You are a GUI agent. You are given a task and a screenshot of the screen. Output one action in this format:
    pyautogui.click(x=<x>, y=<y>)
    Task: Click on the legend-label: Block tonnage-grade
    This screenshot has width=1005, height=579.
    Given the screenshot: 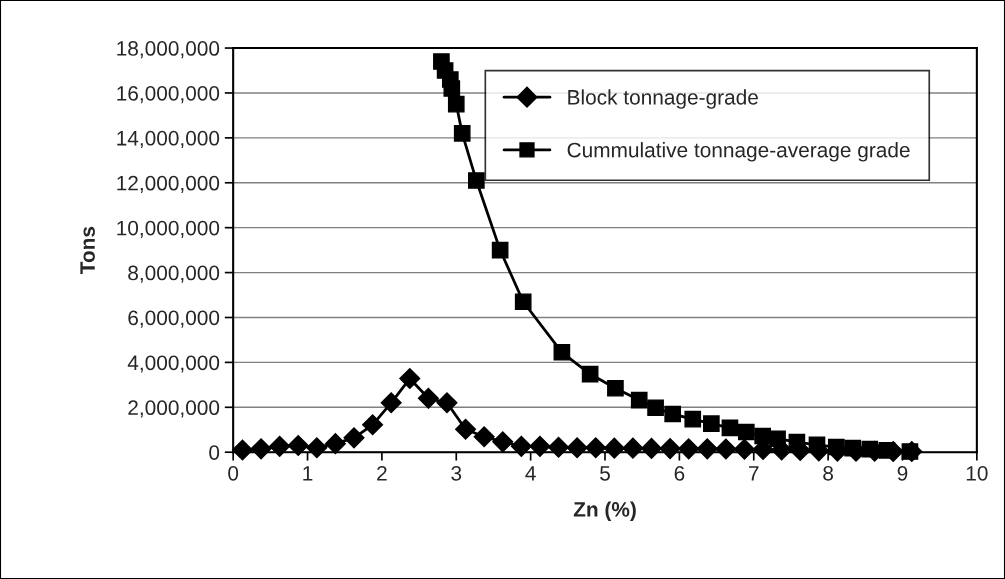 What is the action you would take?
    pyautogui.click(x=663, y=99)
    